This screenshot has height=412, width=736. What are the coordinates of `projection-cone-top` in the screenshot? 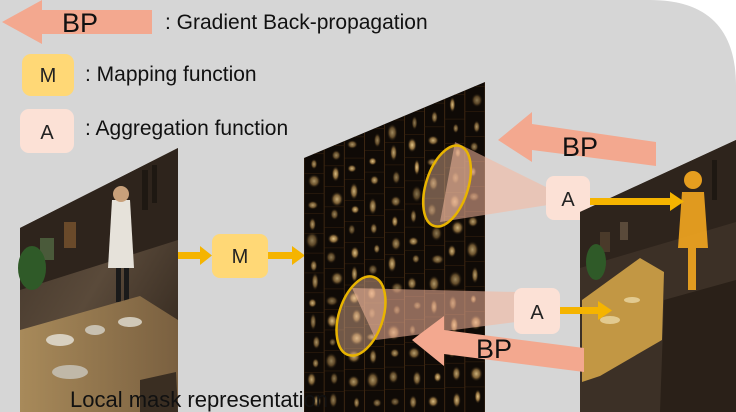 It's located at (494, 182).